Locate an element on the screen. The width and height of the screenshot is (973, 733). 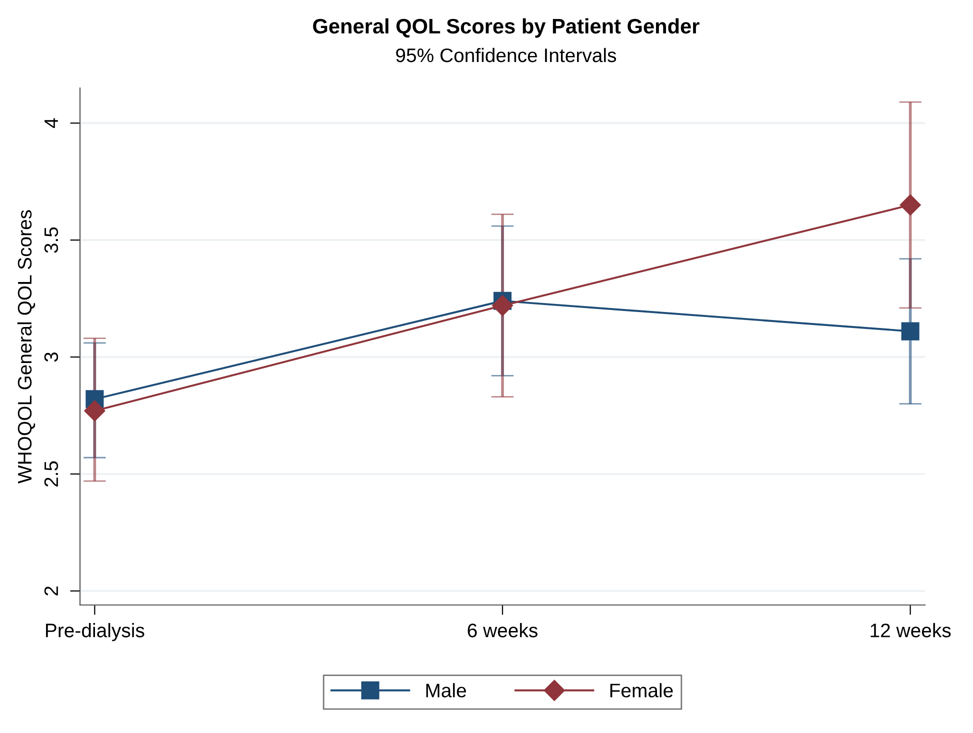
chart-title: General QOL Scores by Patient Gender is located at coordinates (506, 28).